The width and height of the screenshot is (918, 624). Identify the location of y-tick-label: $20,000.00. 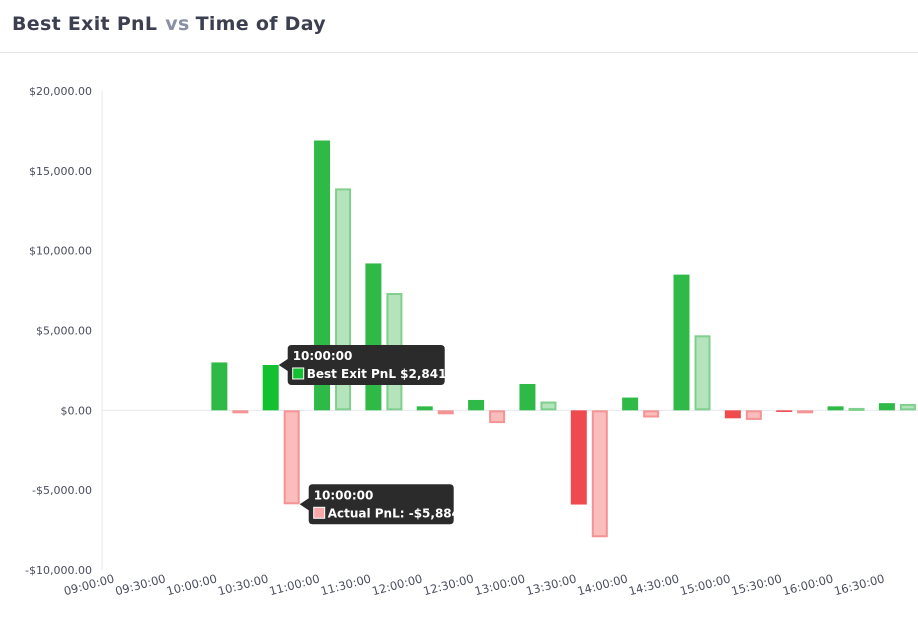
(60, 91).